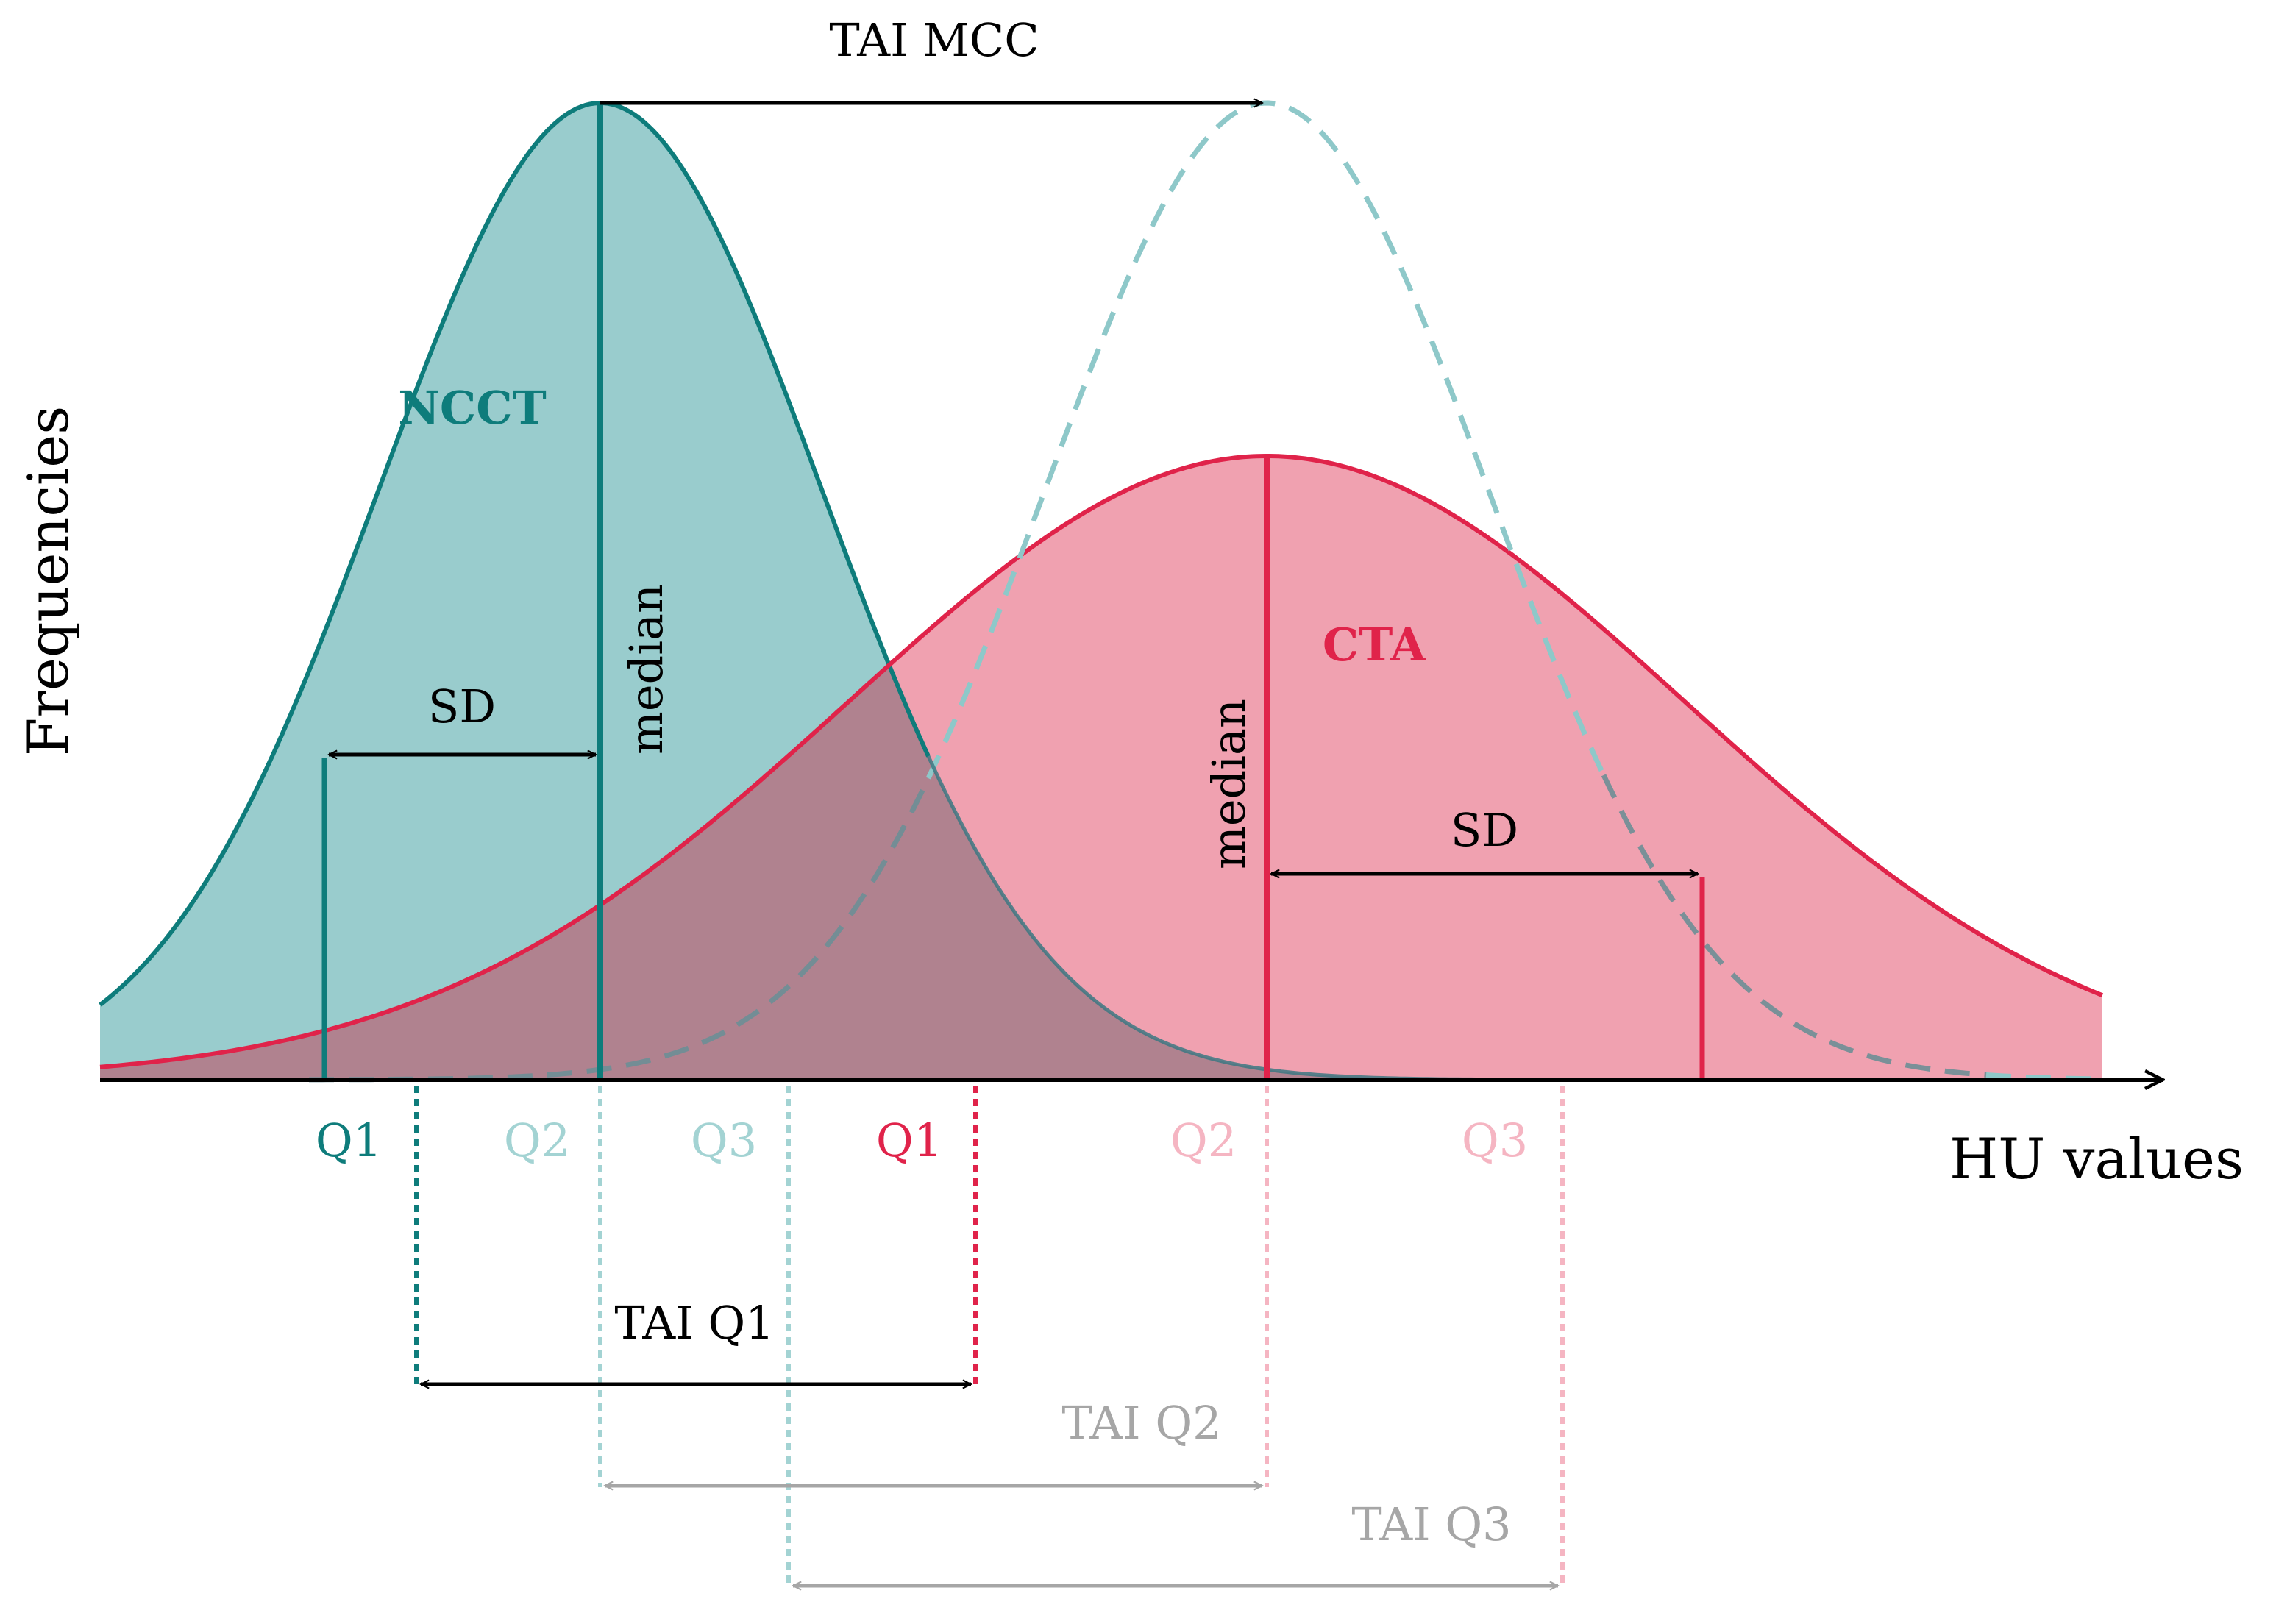 Image resolution: width=2276 pixels, height=1624 pixels. What do you see at coordinates (48, 581) in the screenshot?
I see `y-axis-label: Frequencies` at bounding box center [48, 581].